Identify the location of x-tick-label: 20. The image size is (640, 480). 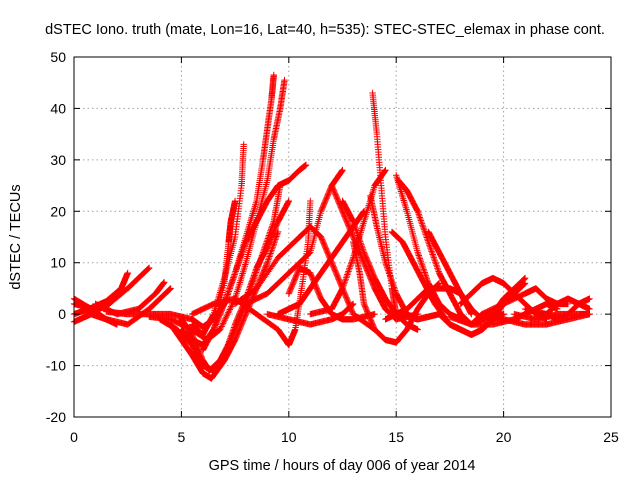
(504, 437).